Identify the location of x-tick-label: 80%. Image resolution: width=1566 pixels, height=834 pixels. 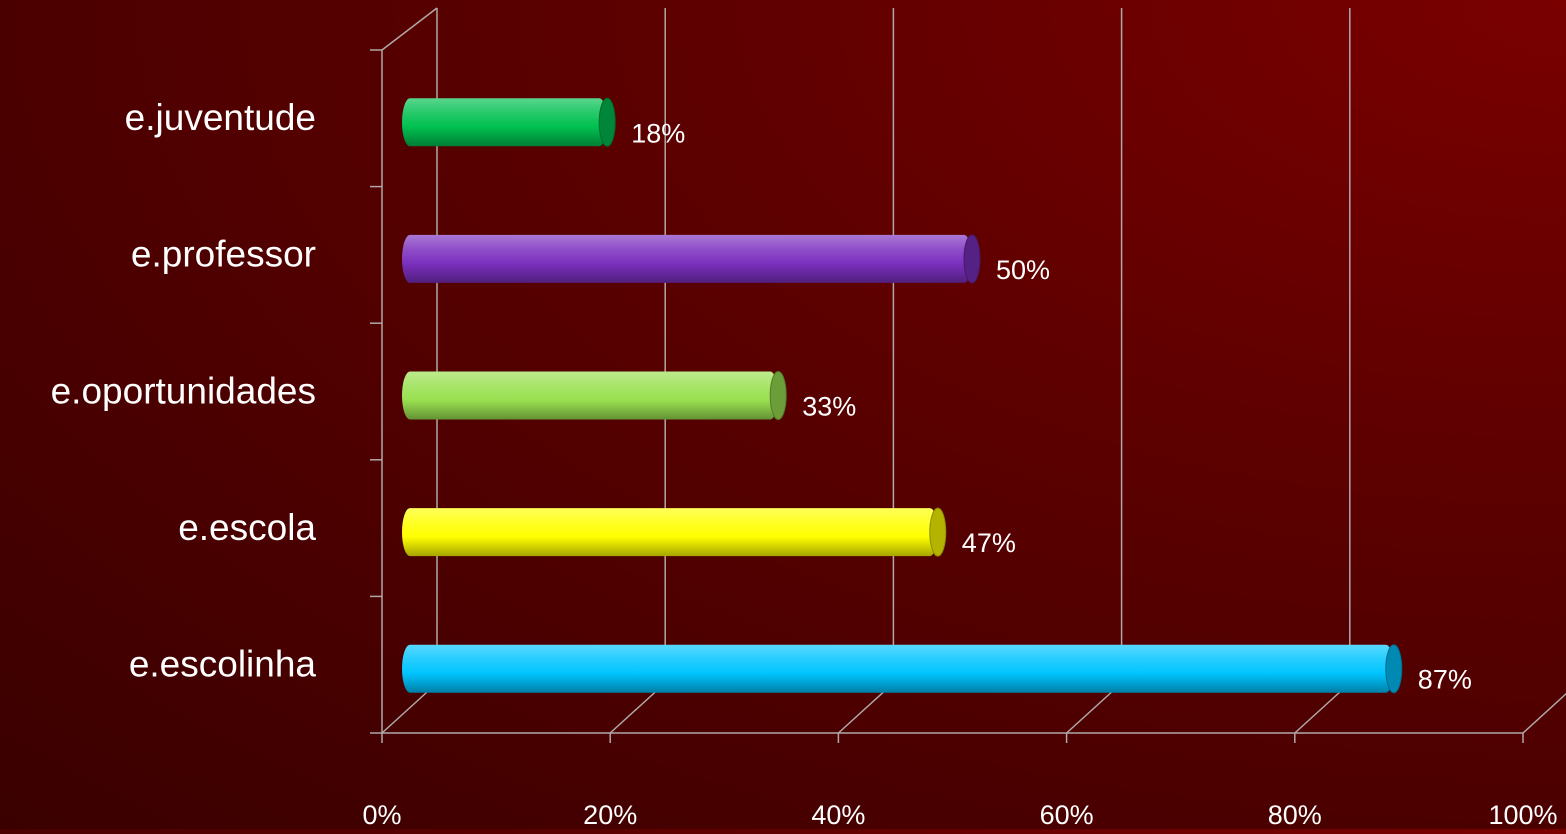
(1295, 814).